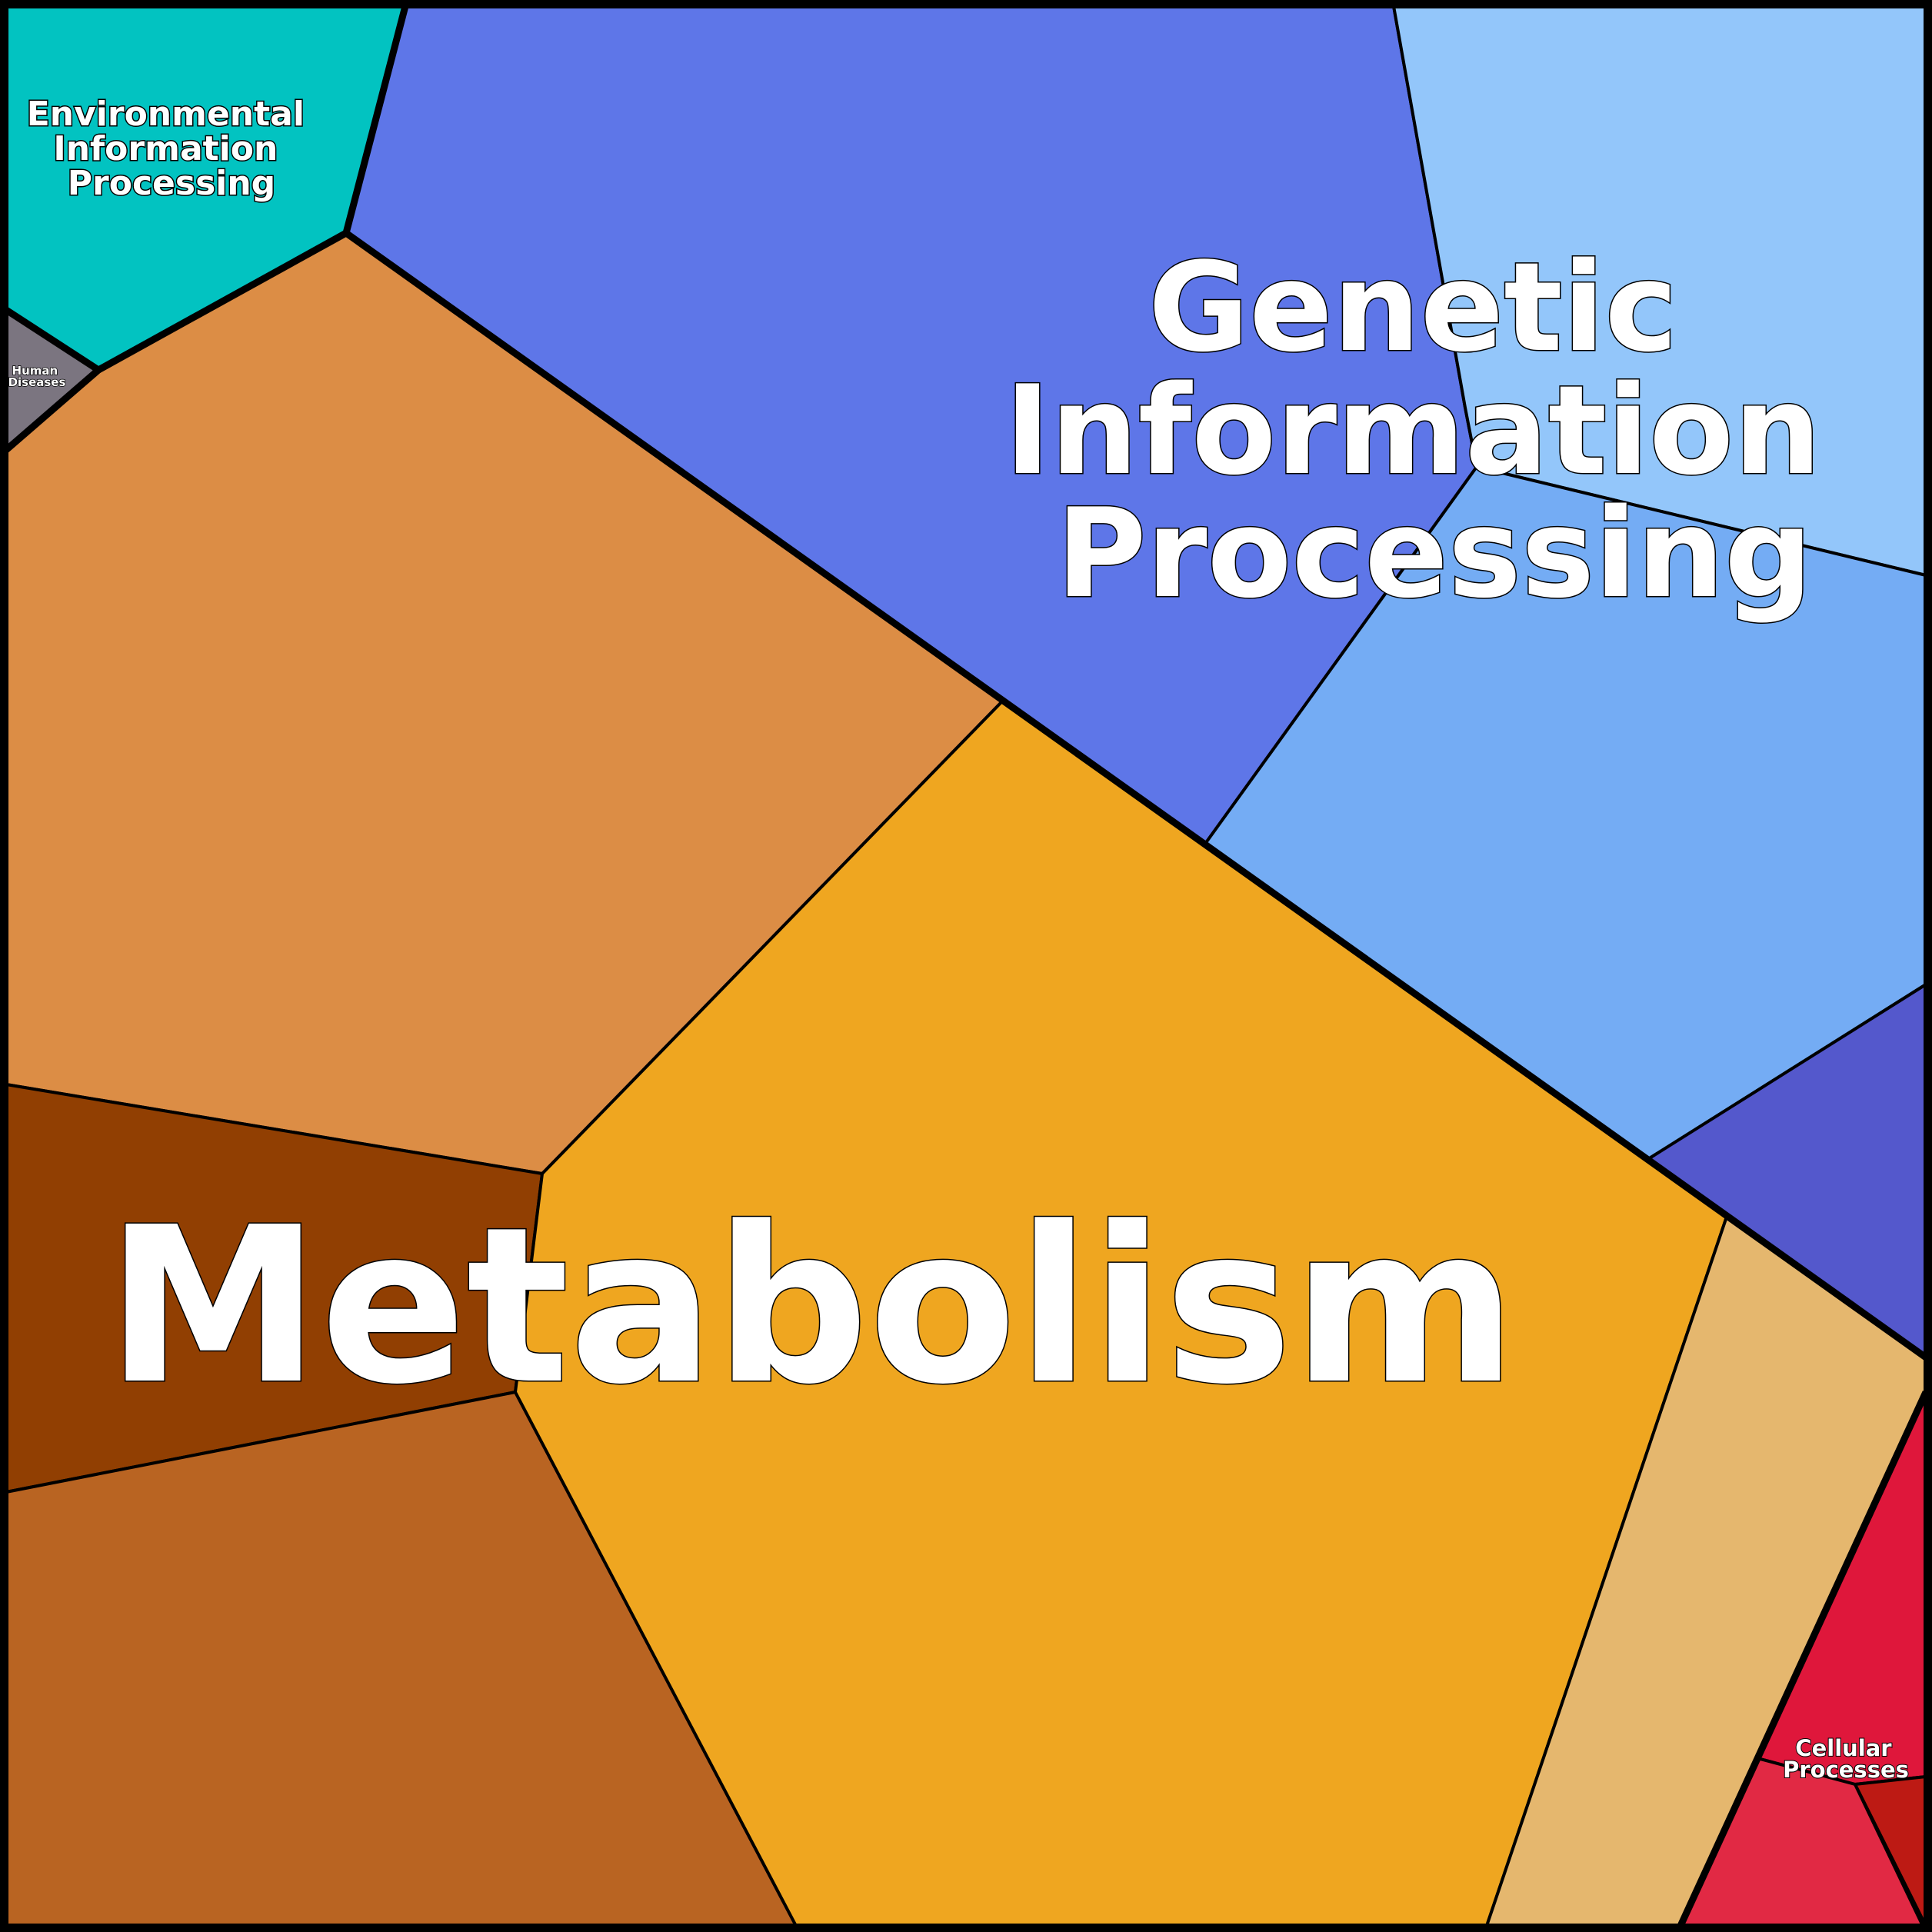 This screenshot has width=1932, height=1932. What do you see at coordinates (172, 149) in the screenshot?
I see `label-environmental: Environmental Information Processing` at bounding box center [172, 149].